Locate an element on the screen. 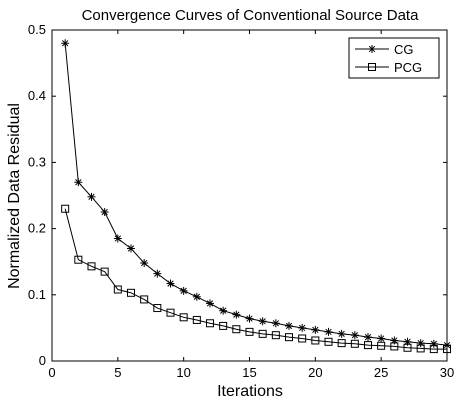  y-tick-label: 0 is located at coordinates (42, 360).